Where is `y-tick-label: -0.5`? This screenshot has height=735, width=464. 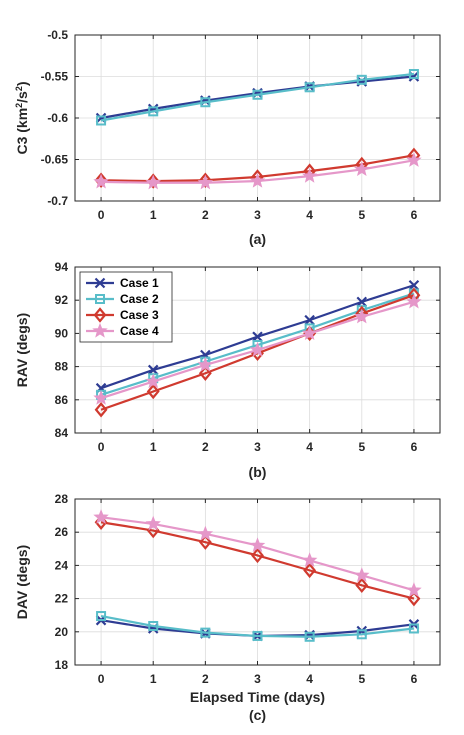
y-tick-label: -0.5 is located at coordinates (57, 35).